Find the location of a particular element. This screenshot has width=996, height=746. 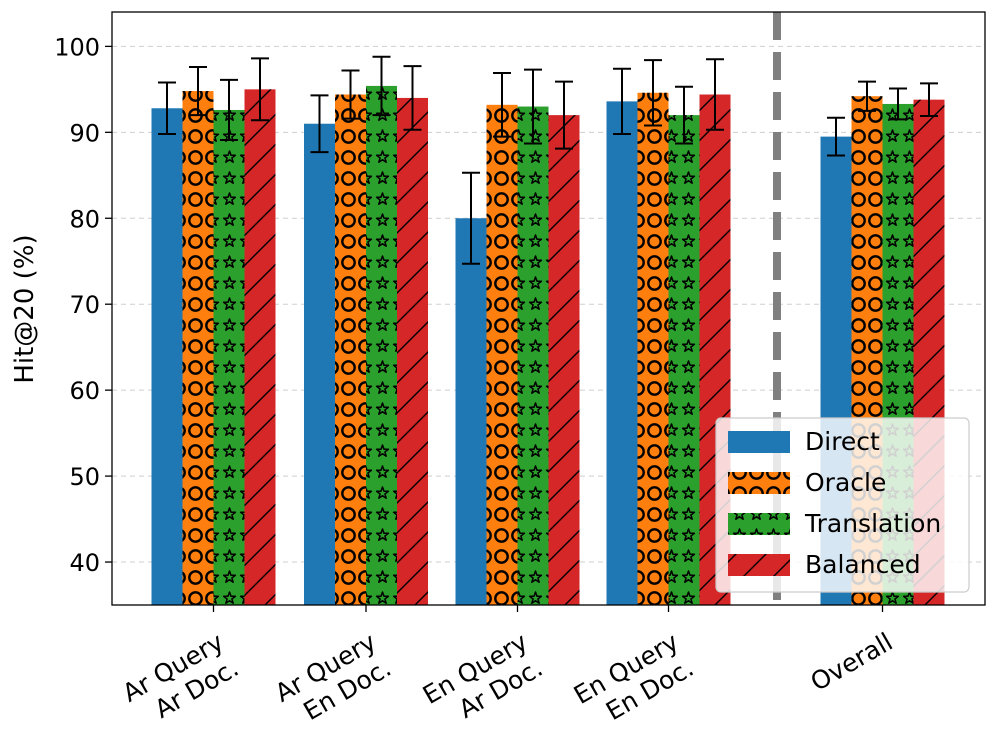

x-tick-label: Ar QueryAr Doc. is located at coordinates (181, 680).